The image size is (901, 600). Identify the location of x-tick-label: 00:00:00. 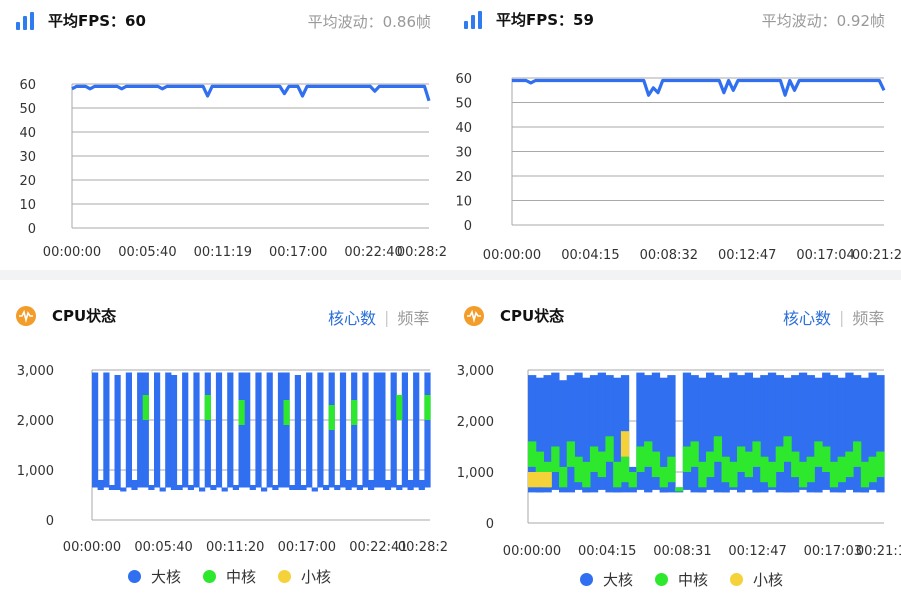
(512, 255).